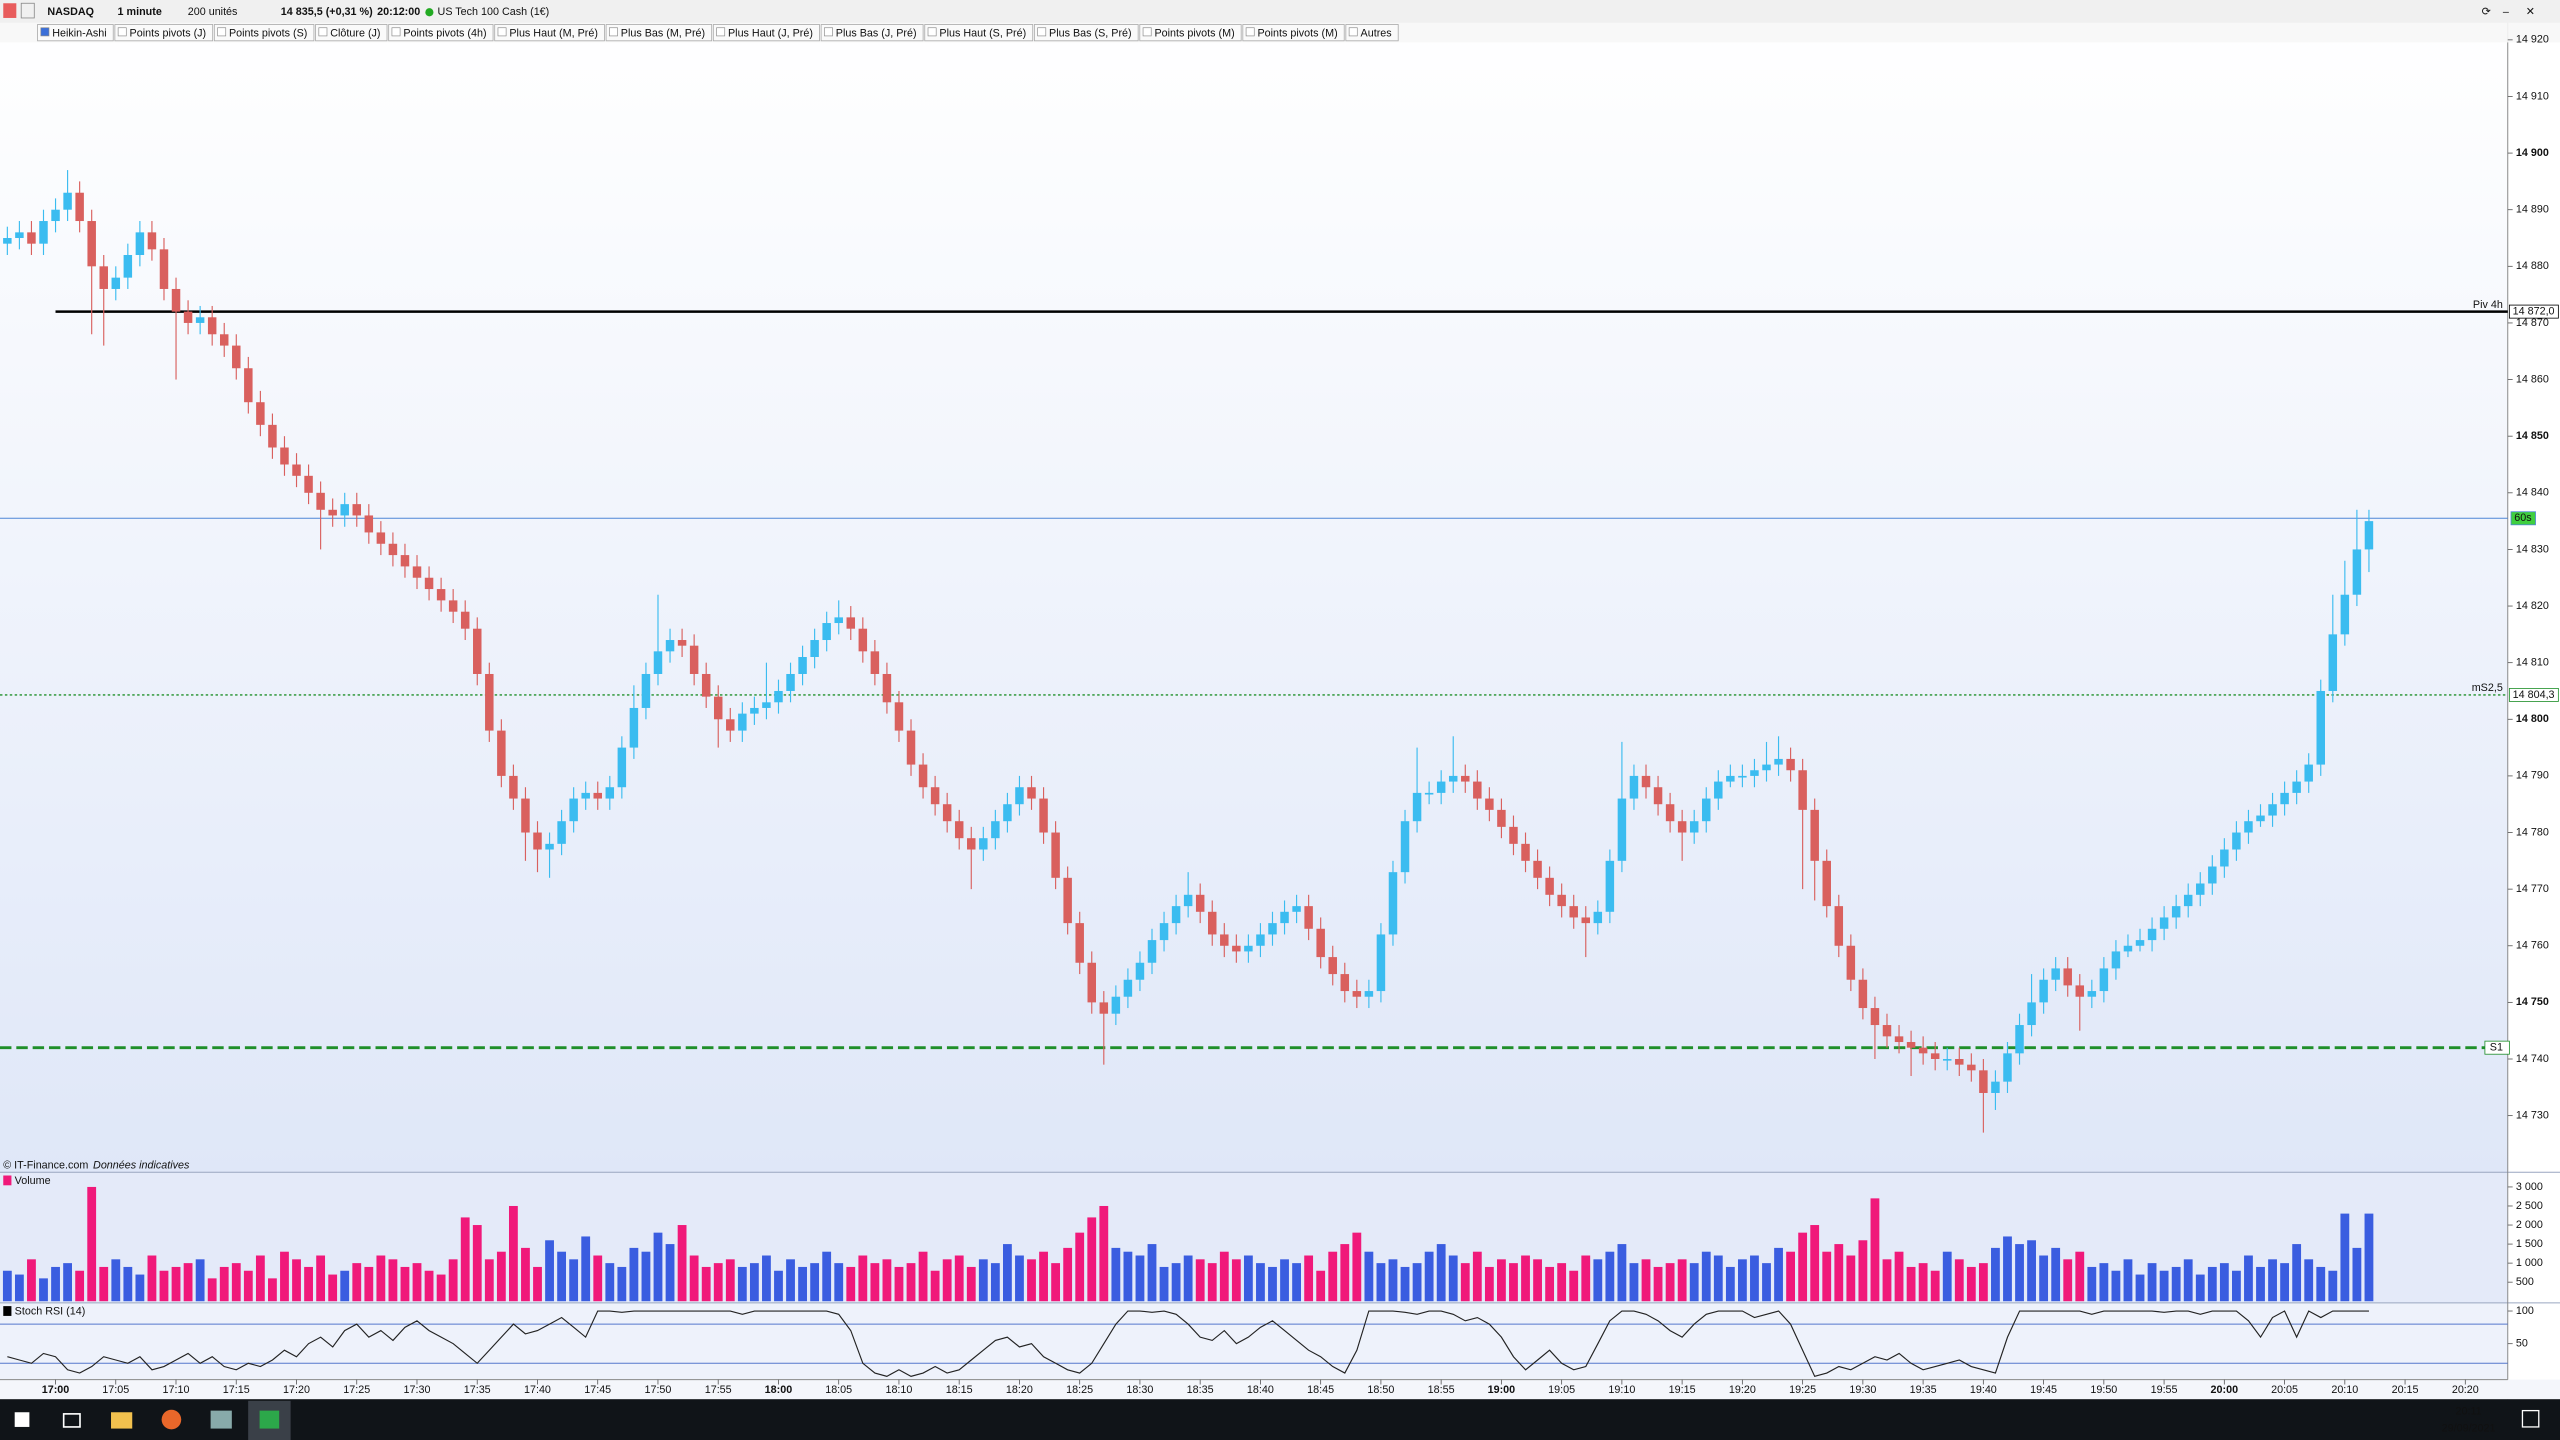  I want to click on tab-label: Plus Haut (M, Pré), so click(553, 33).